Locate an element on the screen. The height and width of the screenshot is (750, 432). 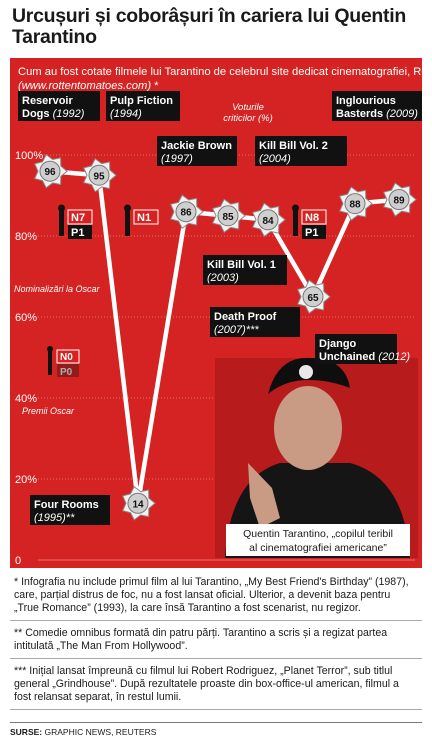
y-tick-label: 60% is located at coordinates (26, 318).